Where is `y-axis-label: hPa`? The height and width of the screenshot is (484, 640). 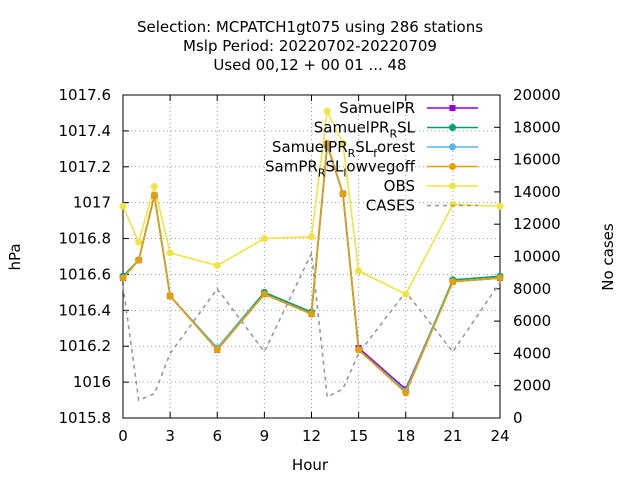 y-axis-label: hPa is located at coordinates (15, 256).